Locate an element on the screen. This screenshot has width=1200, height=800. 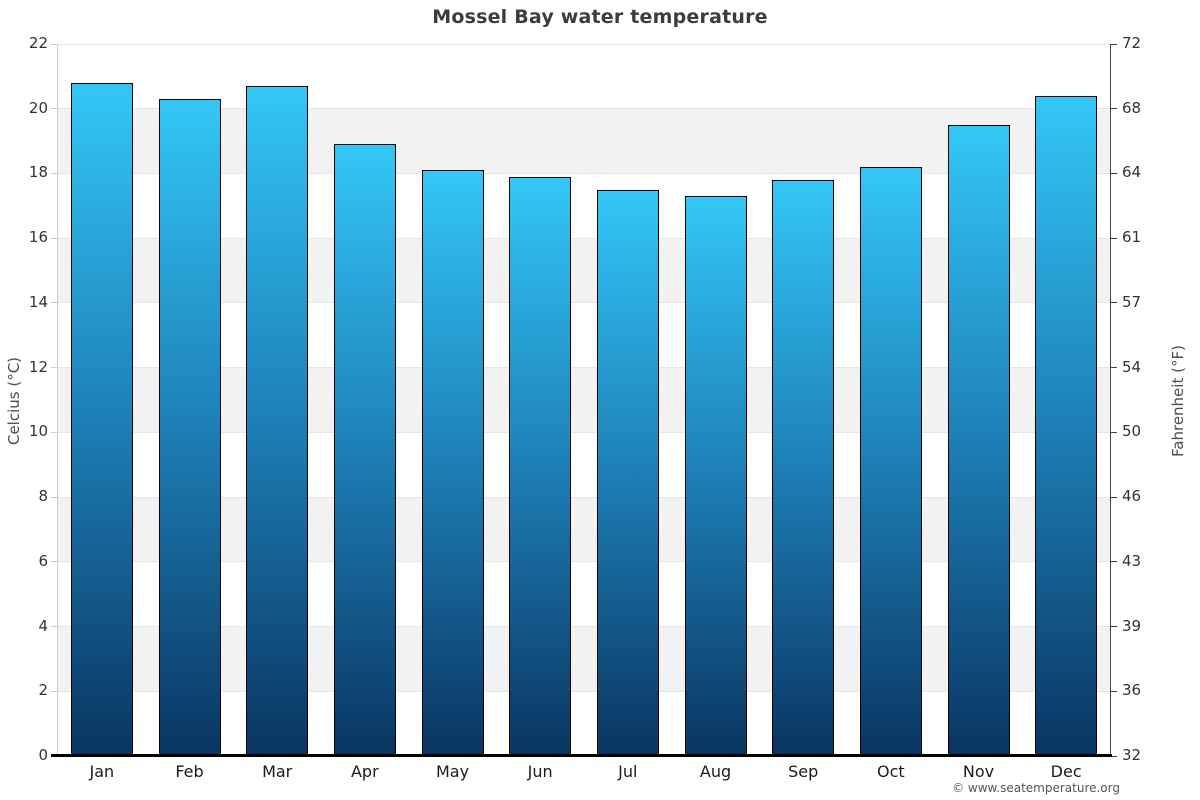
left-axis-line is located at coordinates (57, 400).